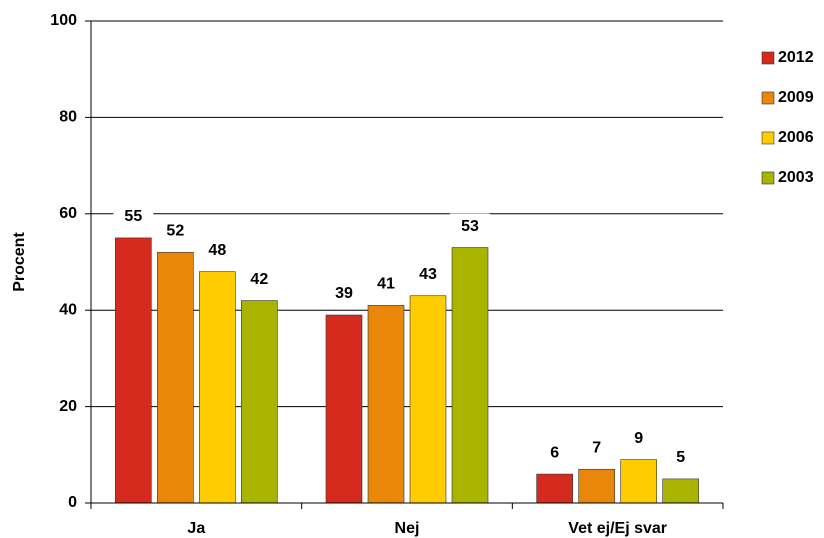  What do you see at coordinates (196, 528) in the screenshot?
I see `x-tick-label: Ja` at bounding box center [196, 528].